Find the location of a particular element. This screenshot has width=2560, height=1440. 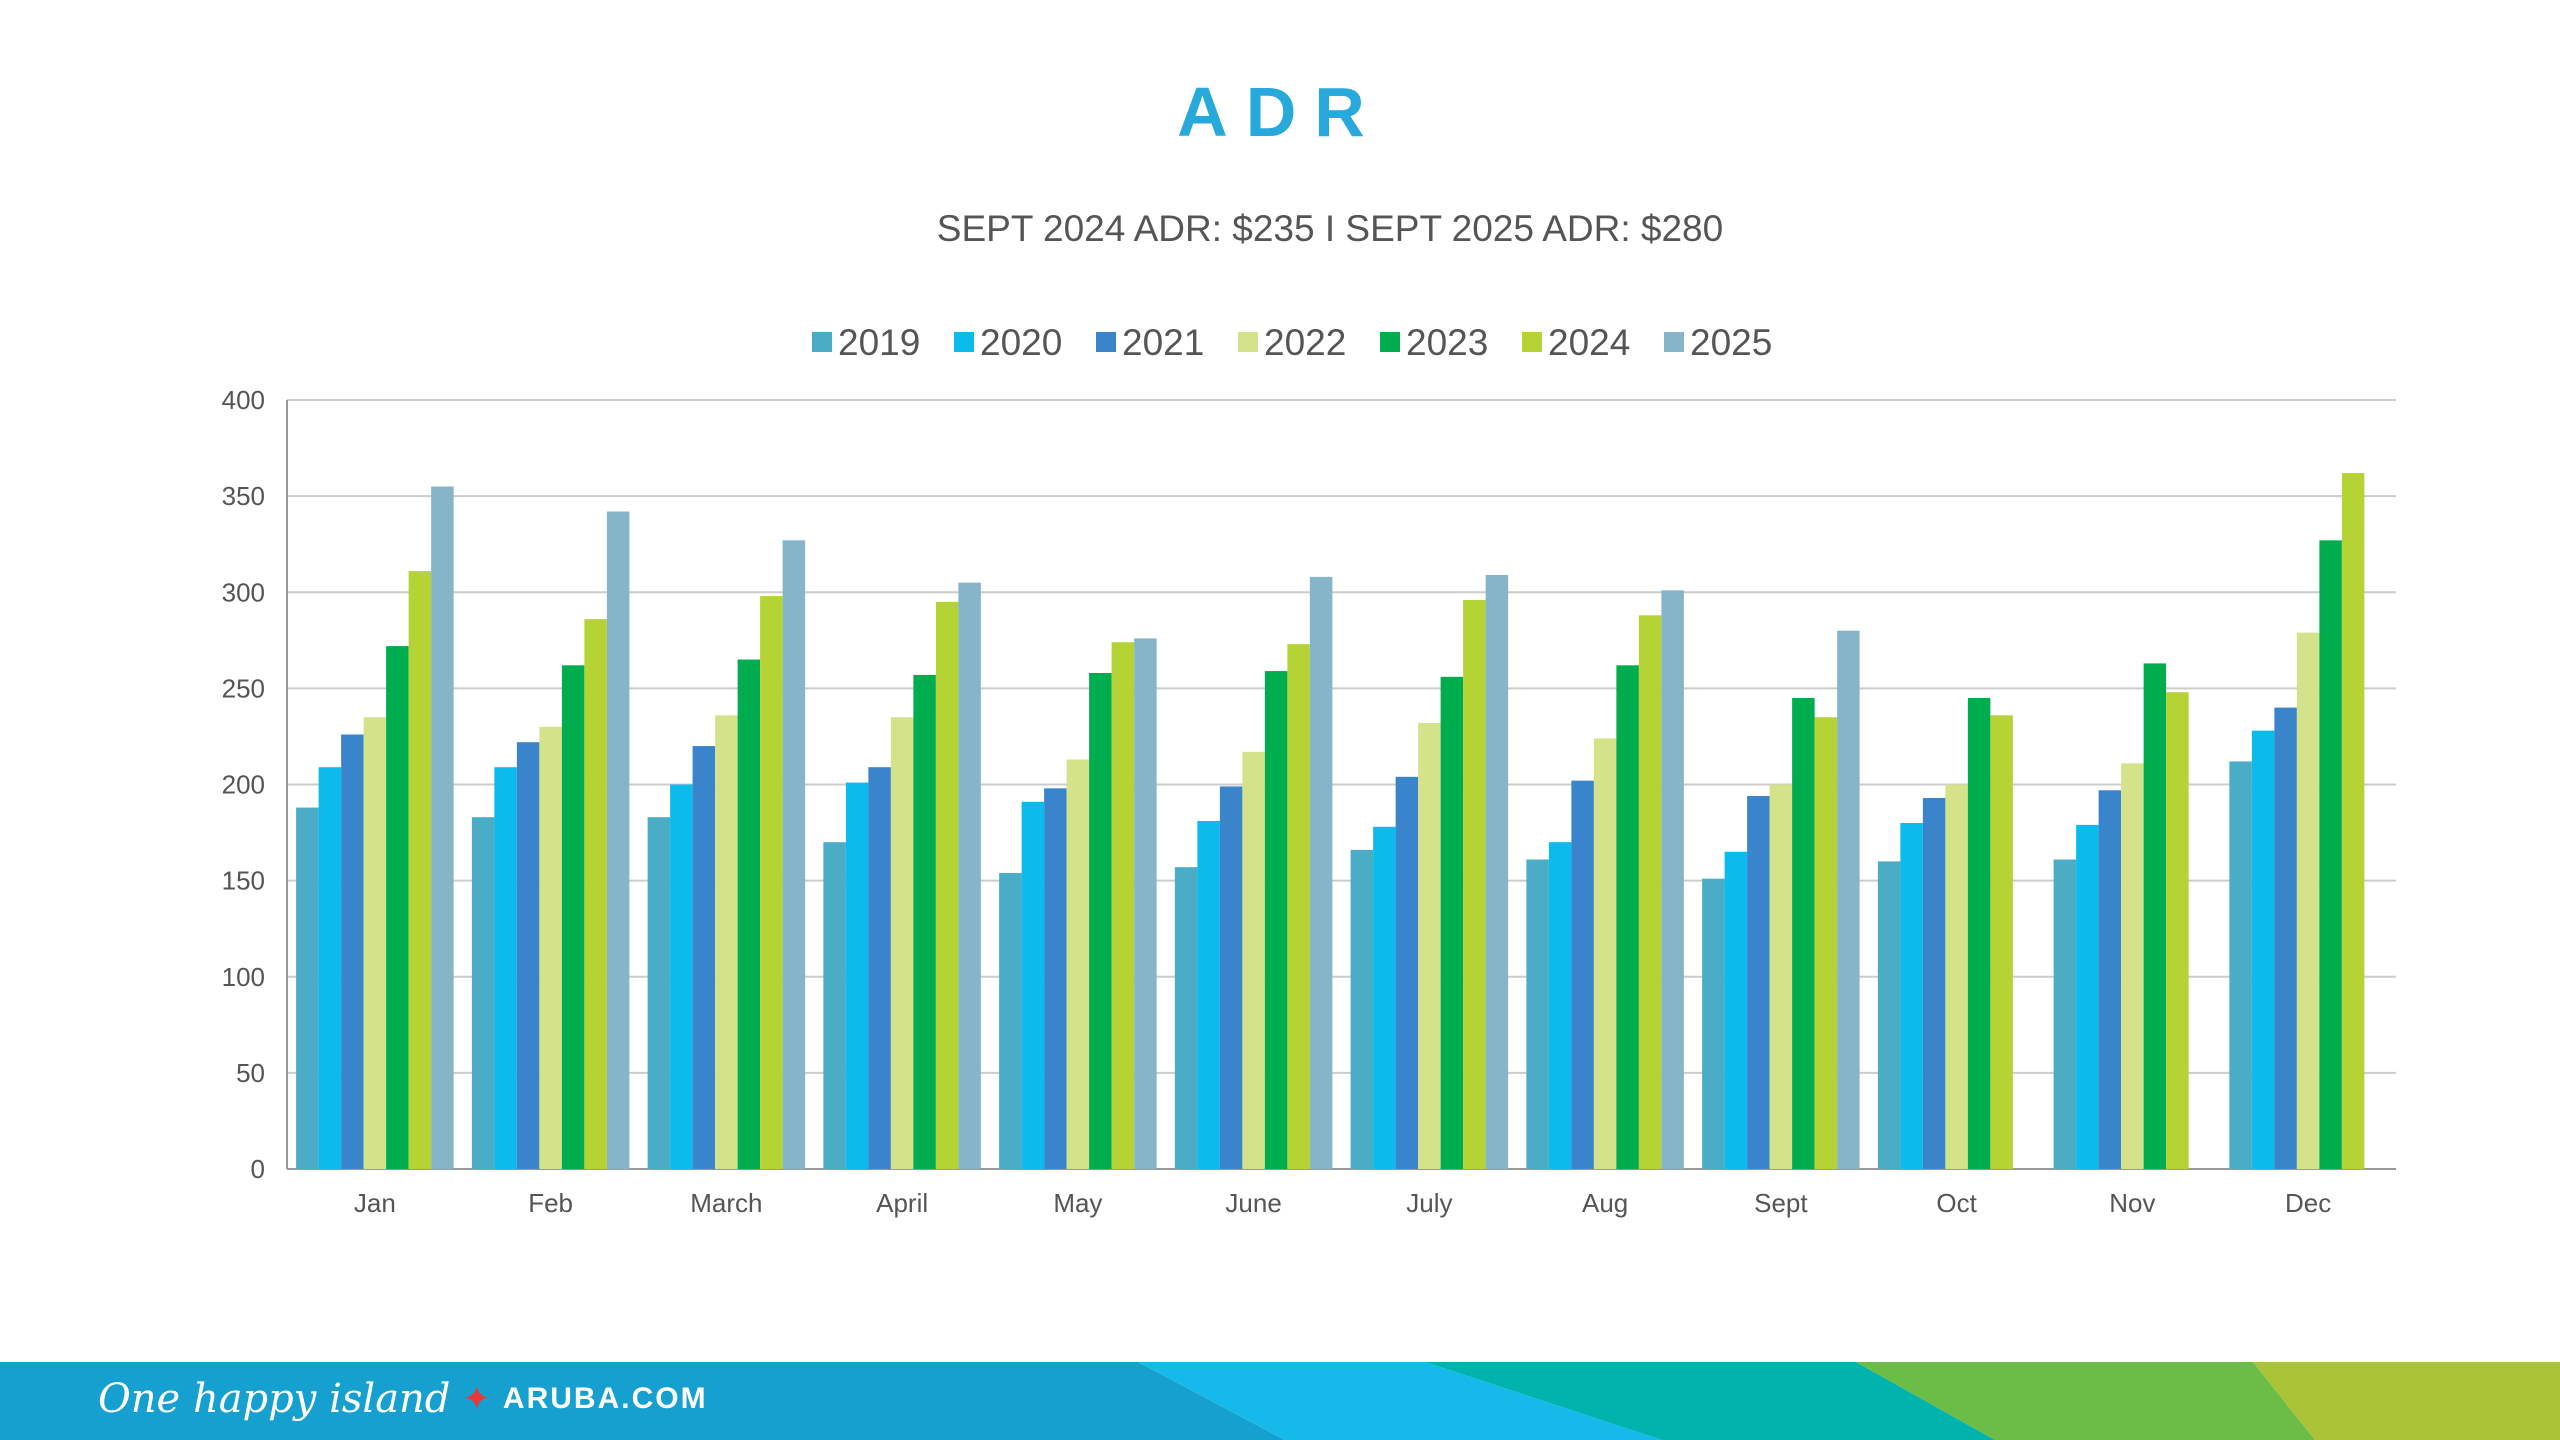

bar-2020-sept is located at coordinates (1736, 1010).